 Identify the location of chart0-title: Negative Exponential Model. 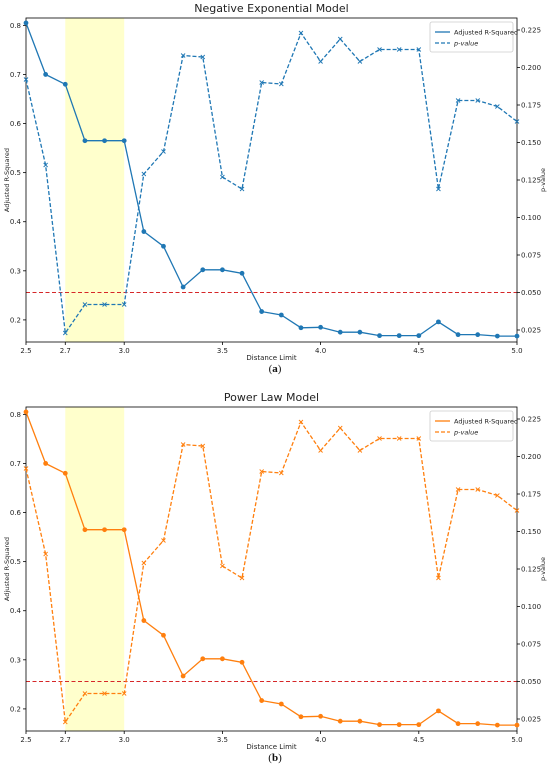
(271, 8).